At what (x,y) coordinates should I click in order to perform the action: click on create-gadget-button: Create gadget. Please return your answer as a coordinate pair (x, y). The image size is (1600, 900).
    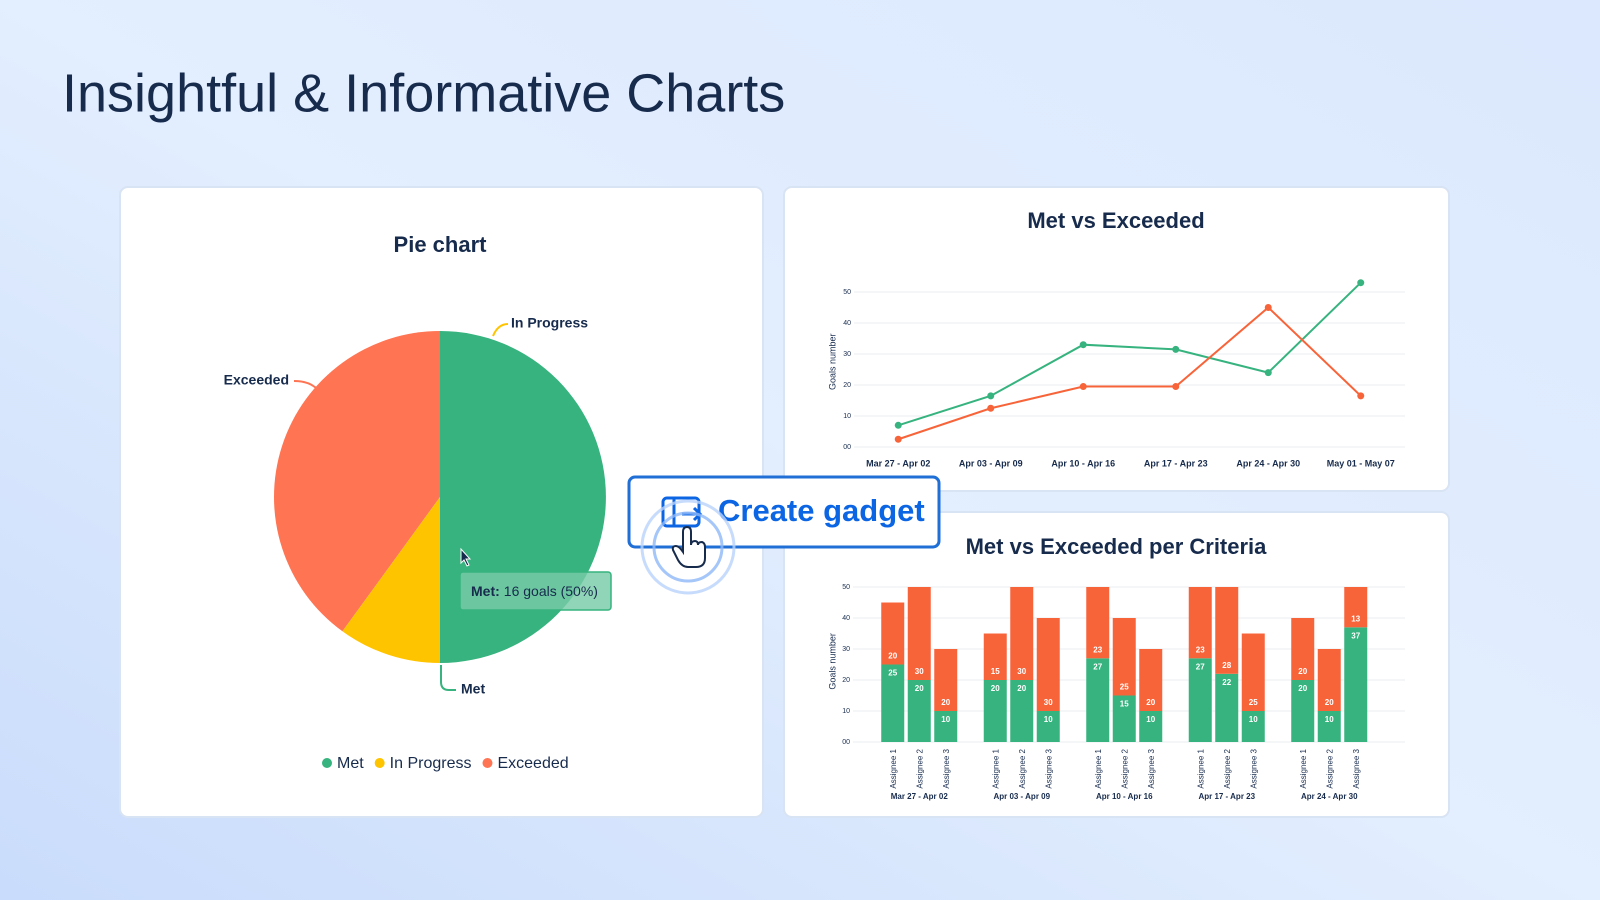
    Looking at the image, I should click on (784, 512).